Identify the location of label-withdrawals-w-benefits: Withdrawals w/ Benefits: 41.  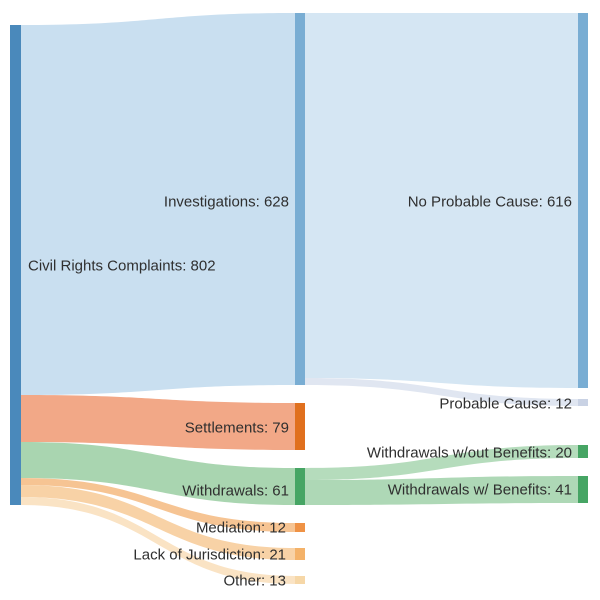
(480, 489).